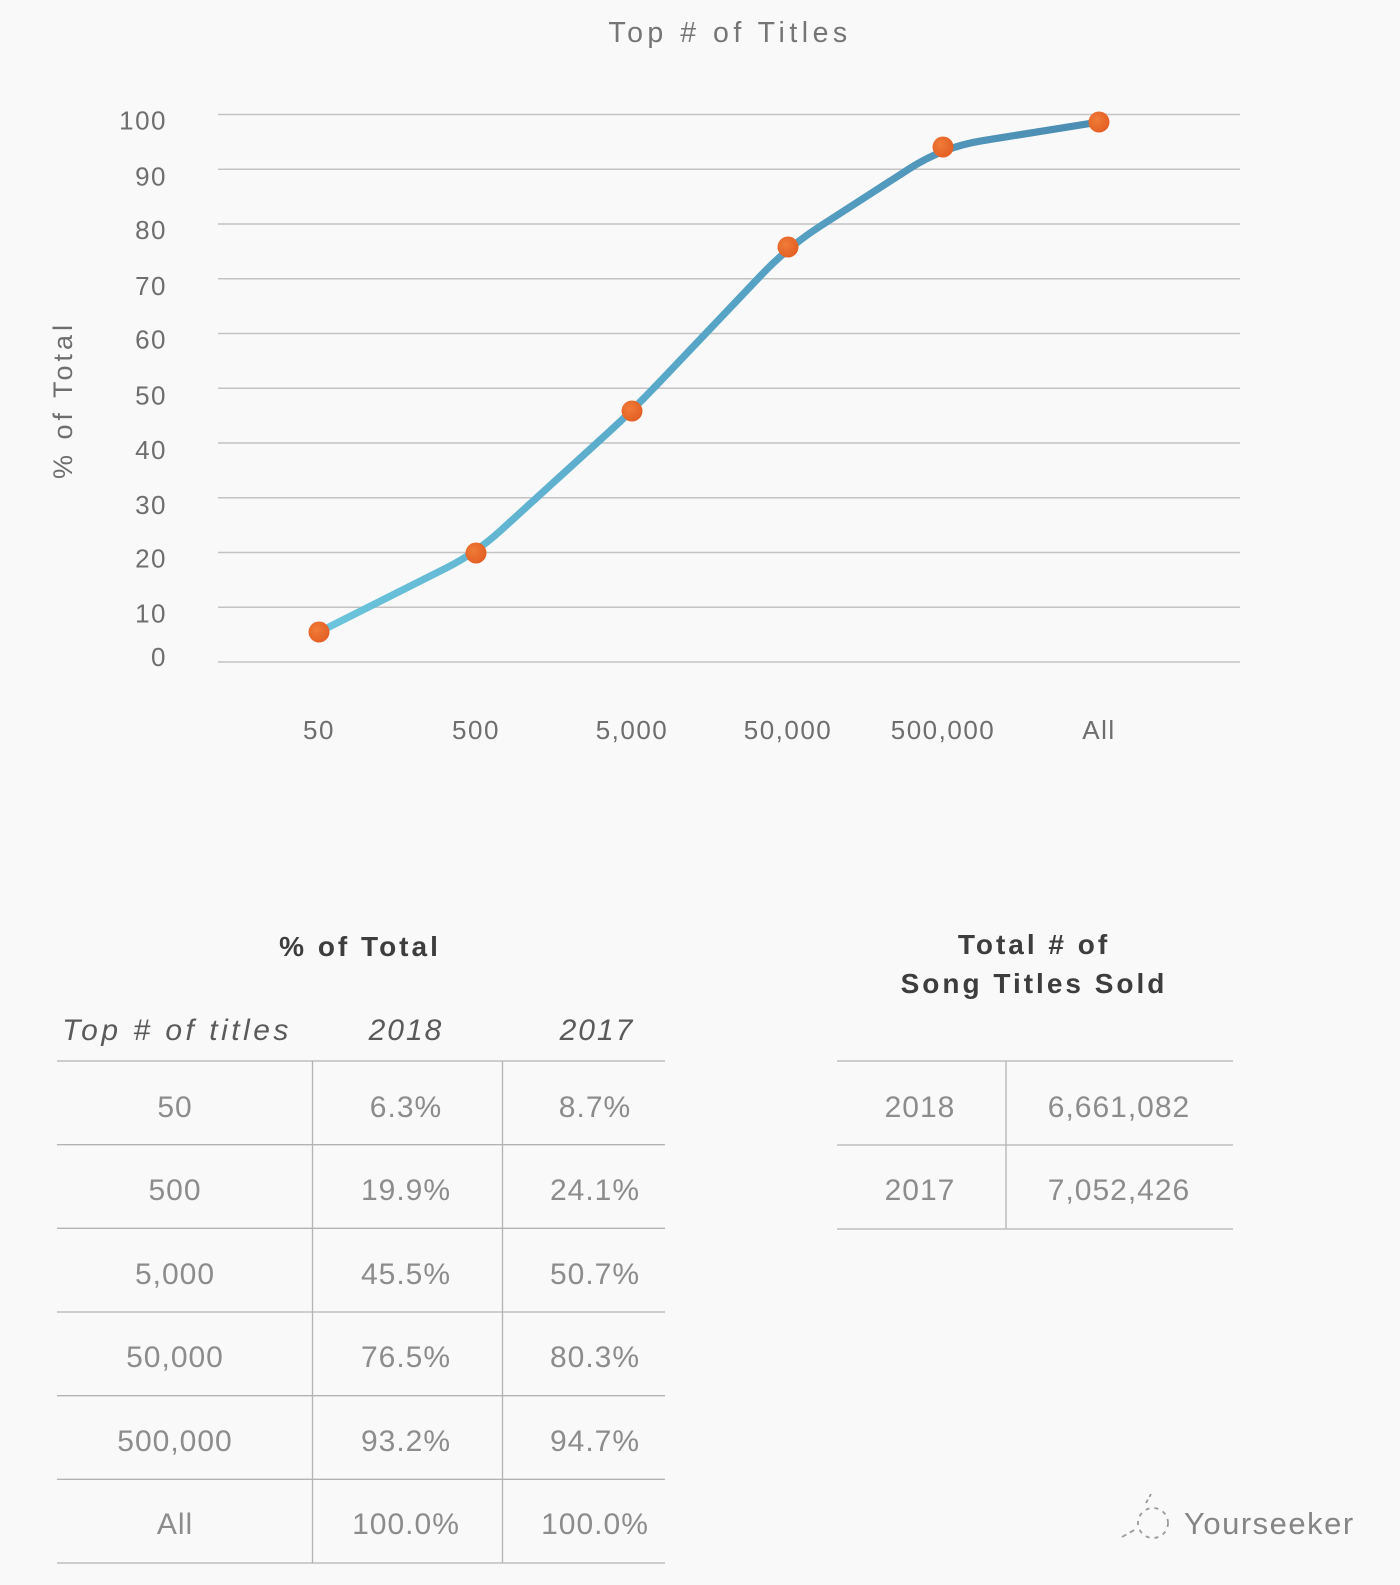 This screenshot has width=1400, height=1585. Describe the element at coordinates (406, 1441) in the screenshot. I see `svg-text: 93.2%` at that location.